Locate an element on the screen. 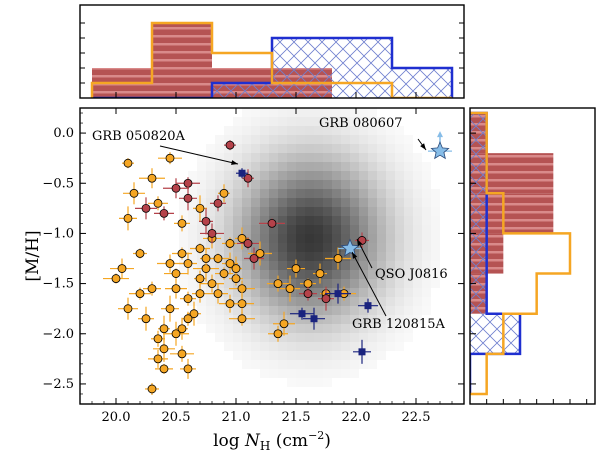 The image size is (600, 457). right-hist-blue-bar is located at coordinates (478, 213).